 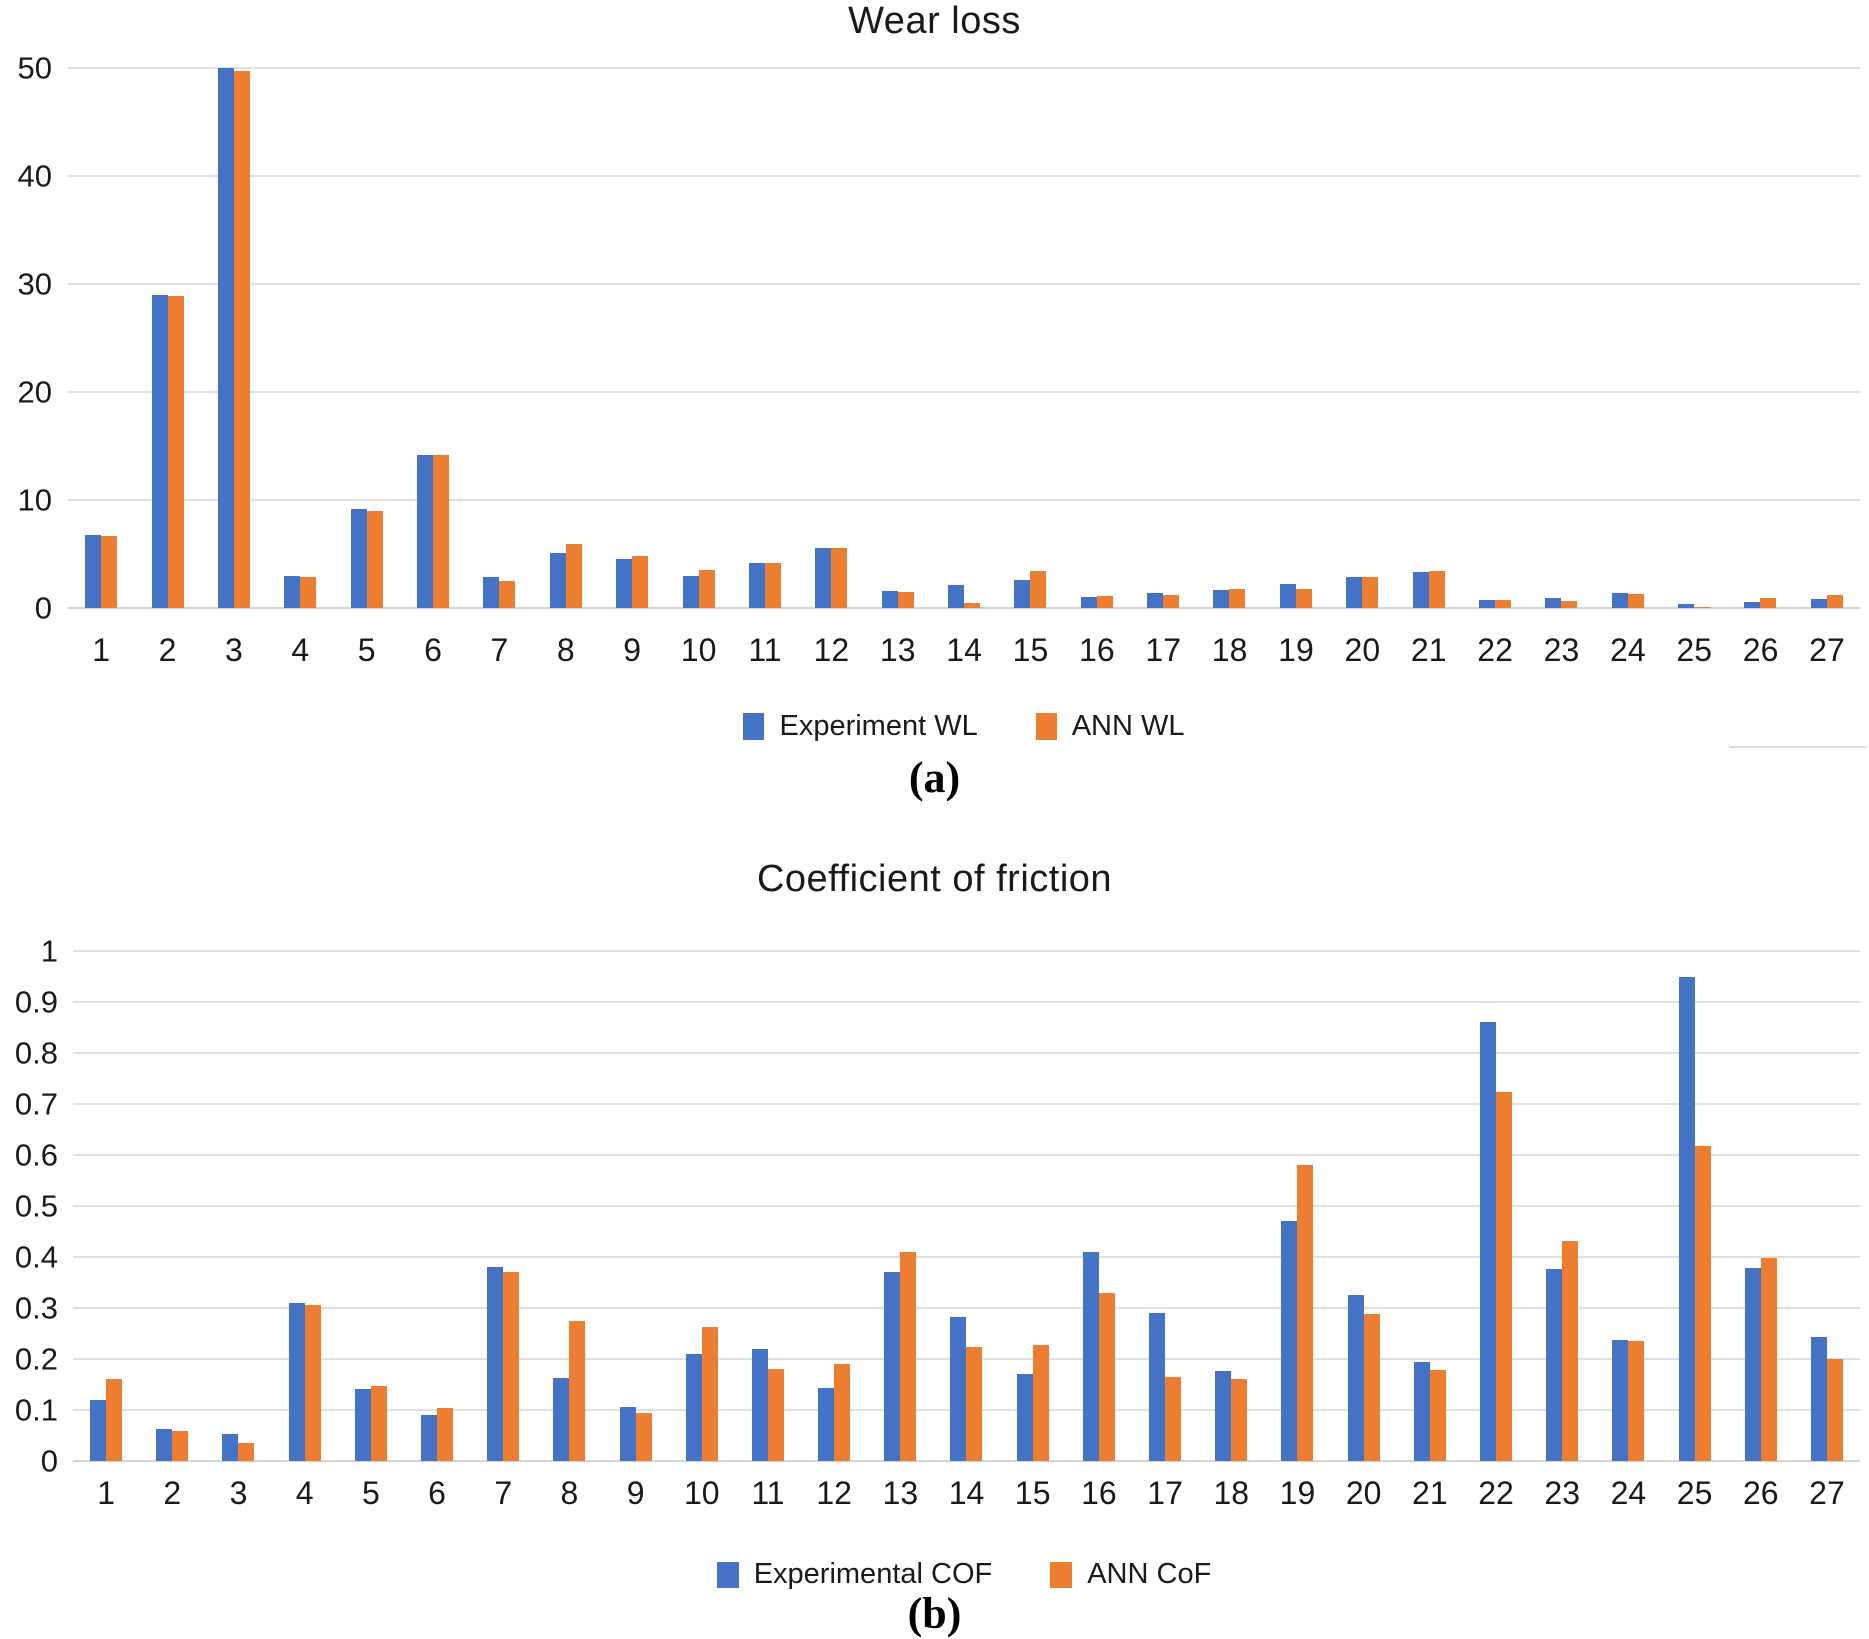 What do you see at coordinates (167, 650) in the screenshot?
I see `x-tick-label: 2` at bounding box center [167, 650].